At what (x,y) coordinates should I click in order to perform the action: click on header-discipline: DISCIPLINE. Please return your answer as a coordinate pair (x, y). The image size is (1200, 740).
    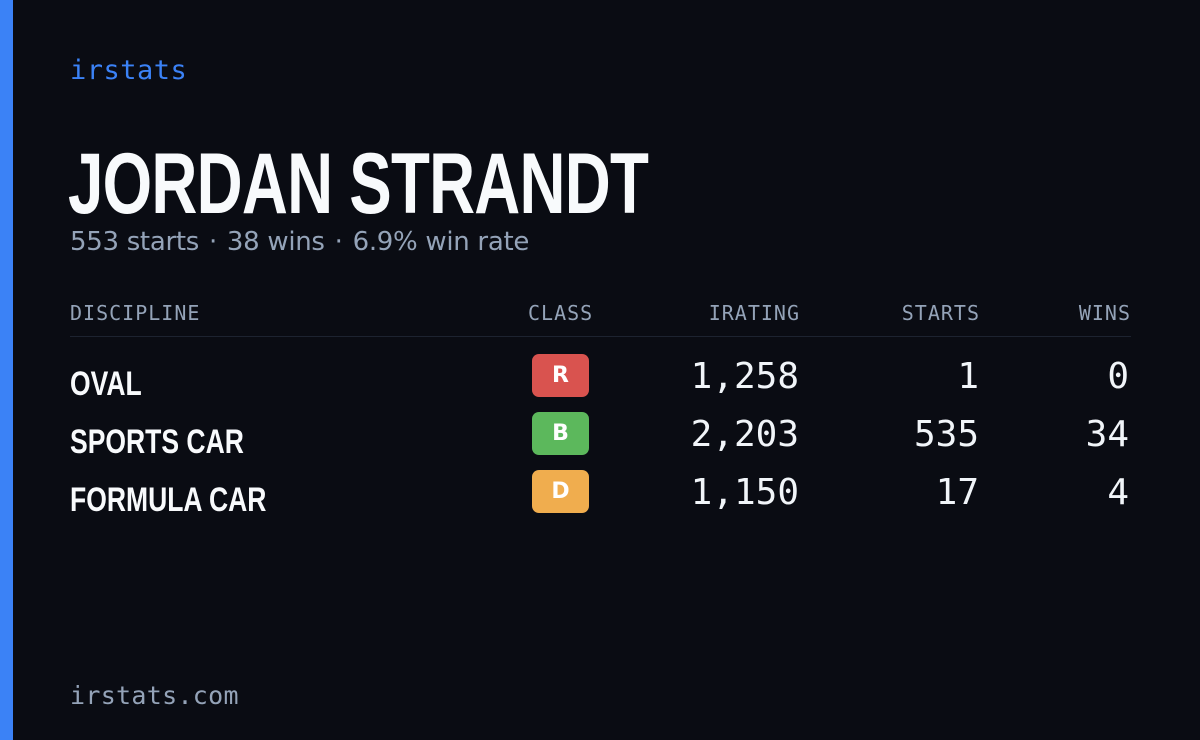
    Looking at the image, I should click on (135, 313).